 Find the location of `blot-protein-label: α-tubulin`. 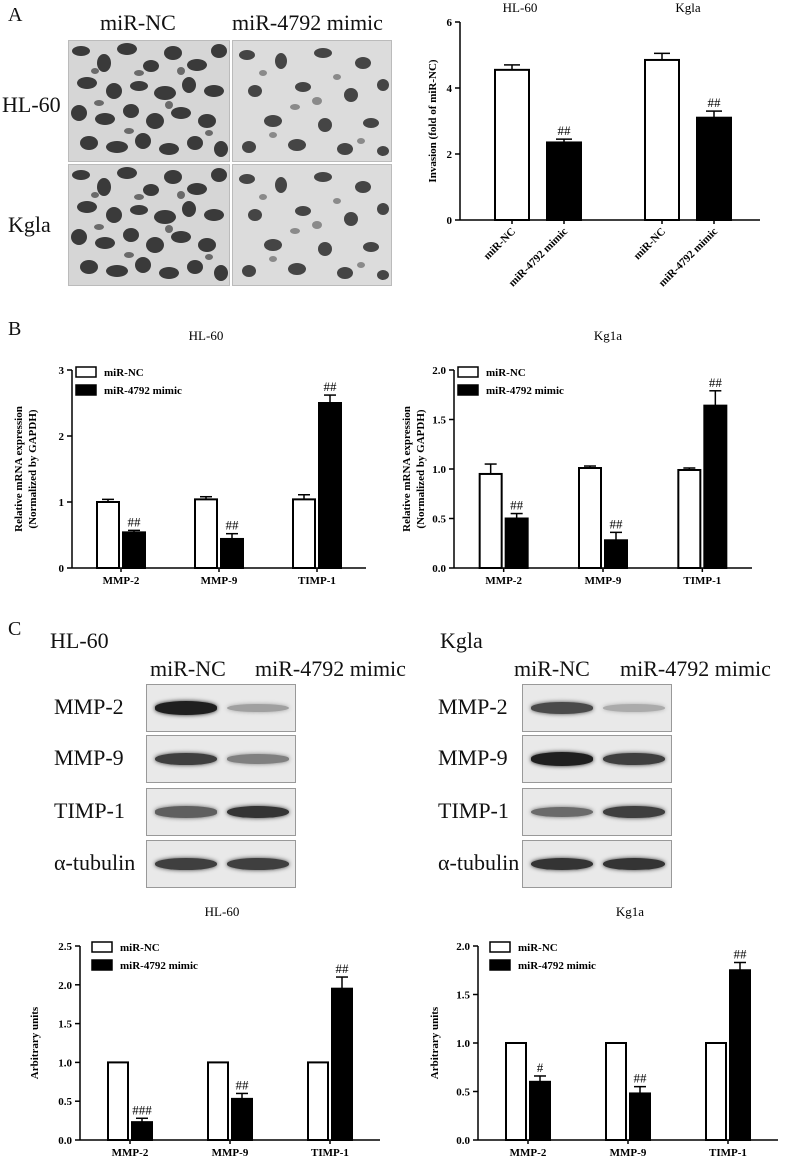

blot-protein-label: α-tubulin is located at coordinates (95, 862).